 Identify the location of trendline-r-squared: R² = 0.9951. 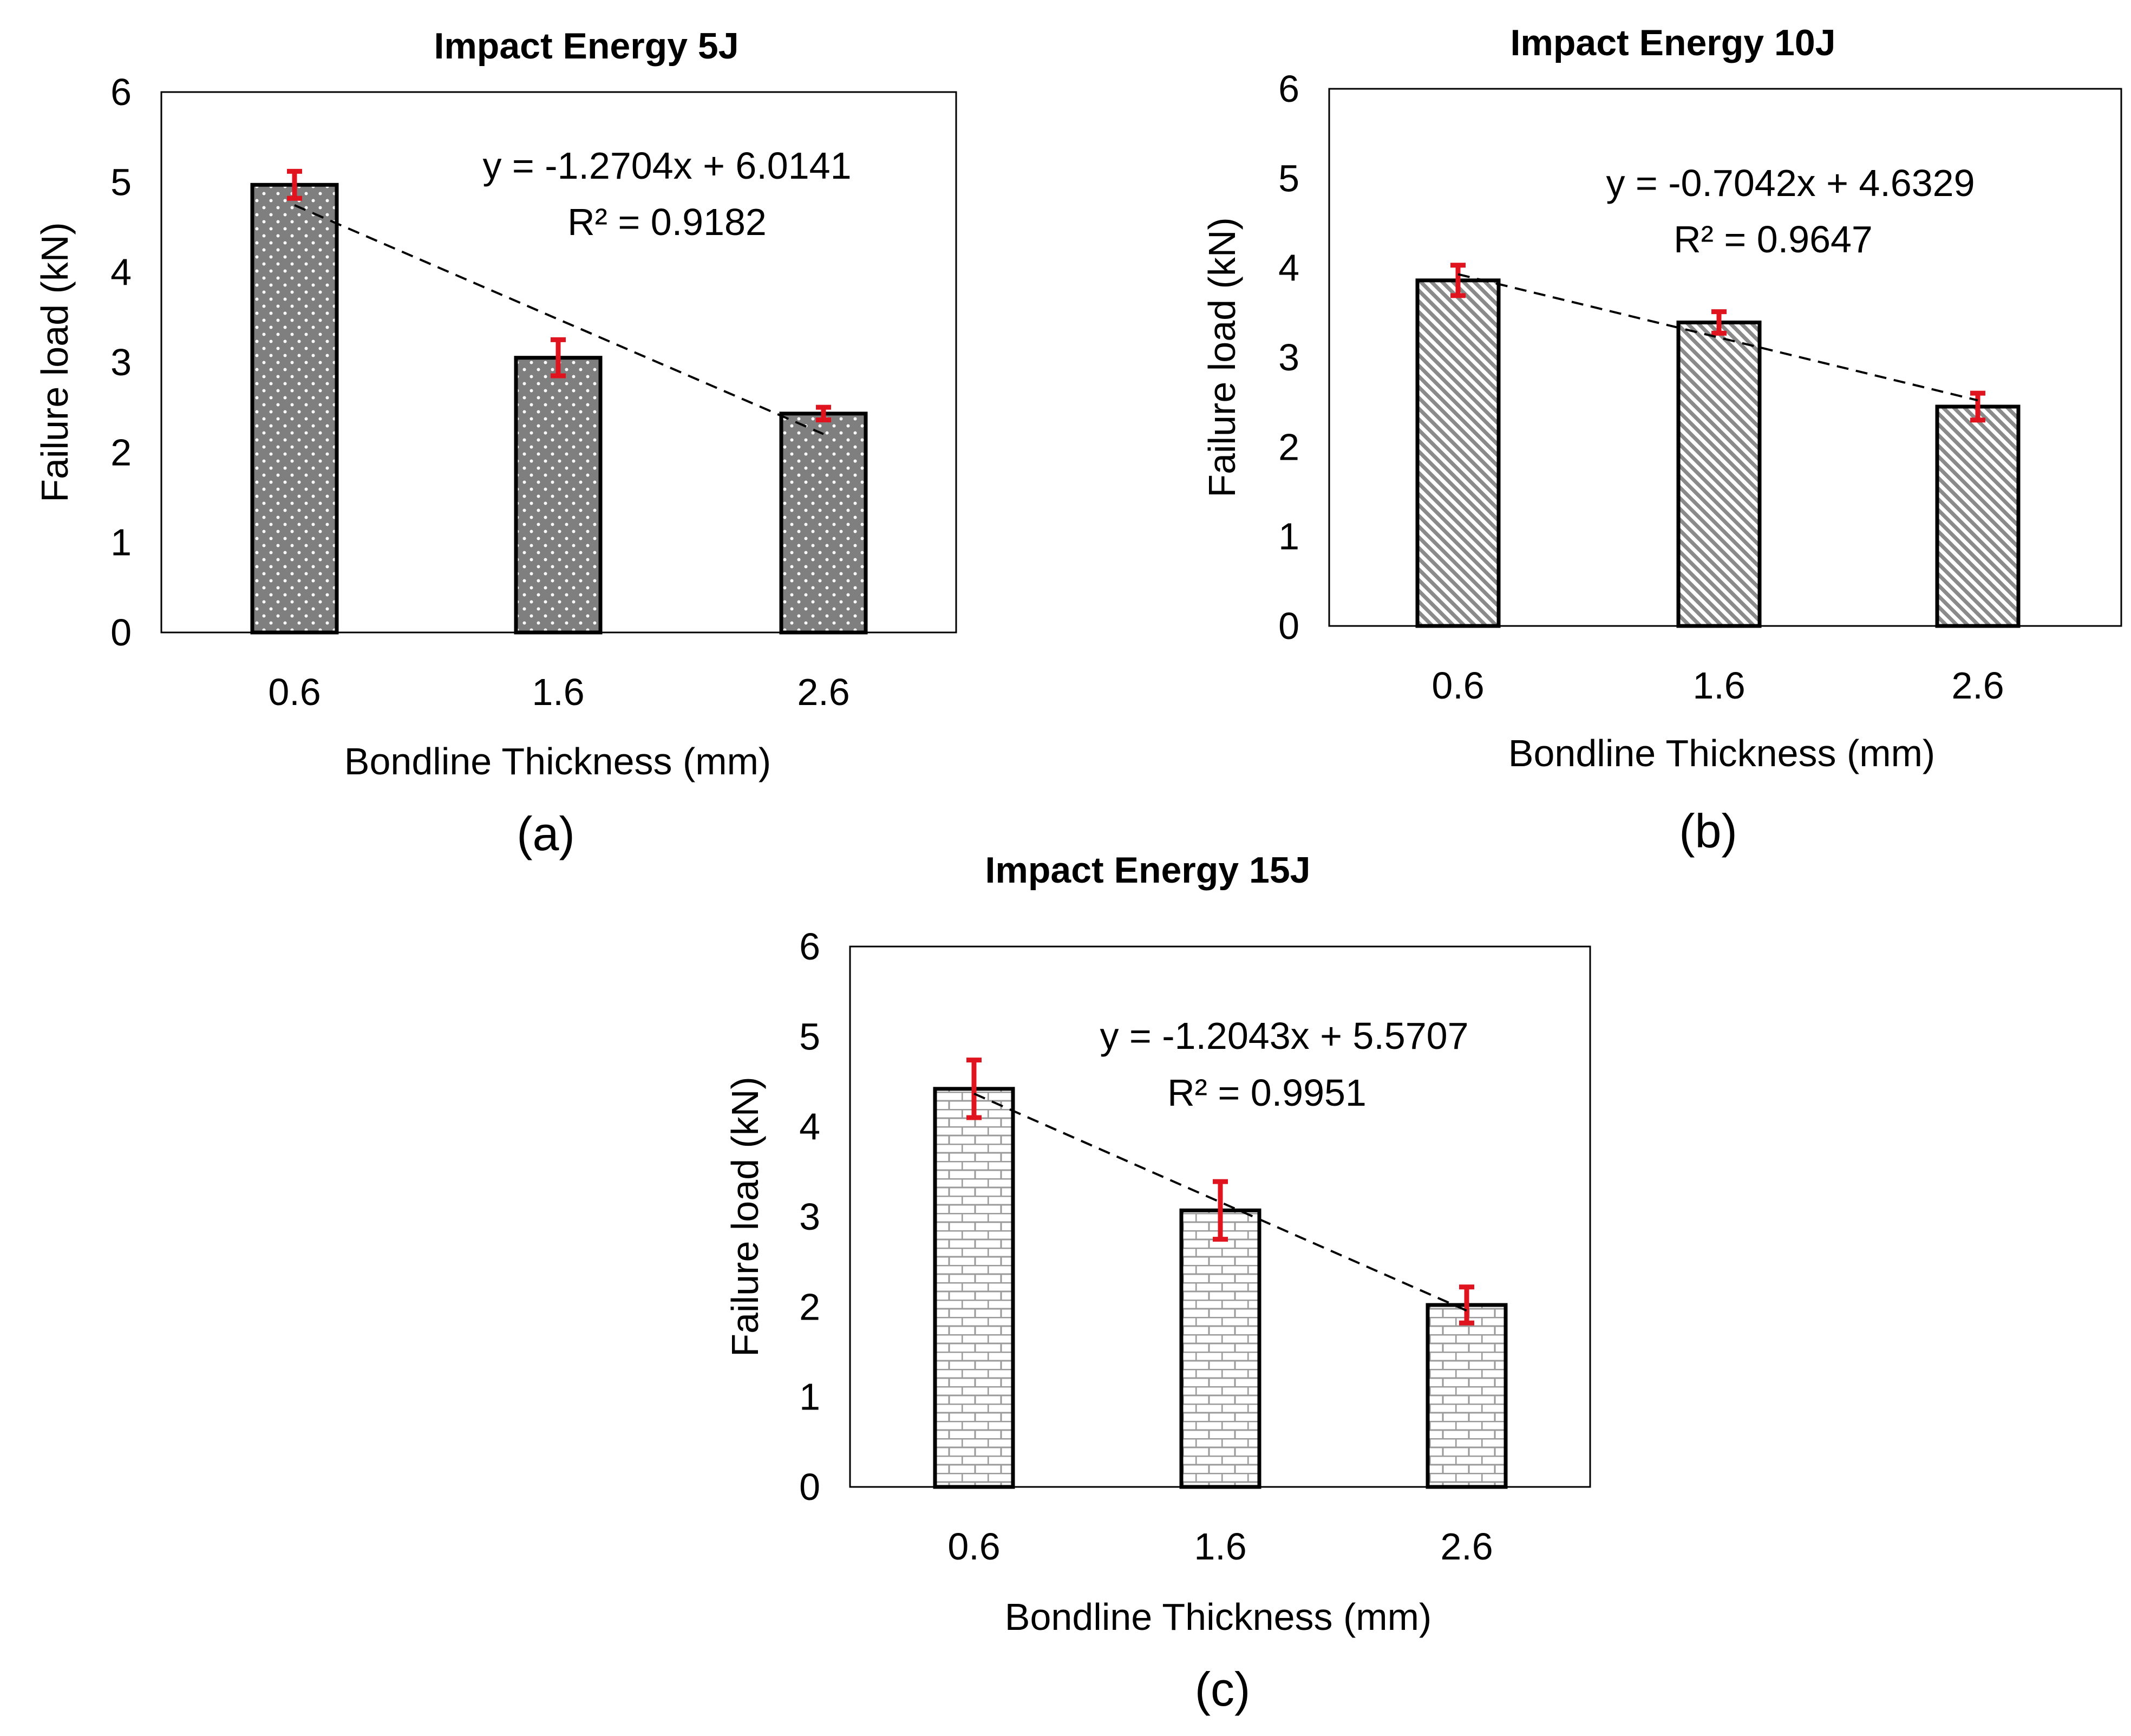
(1267, 1093).